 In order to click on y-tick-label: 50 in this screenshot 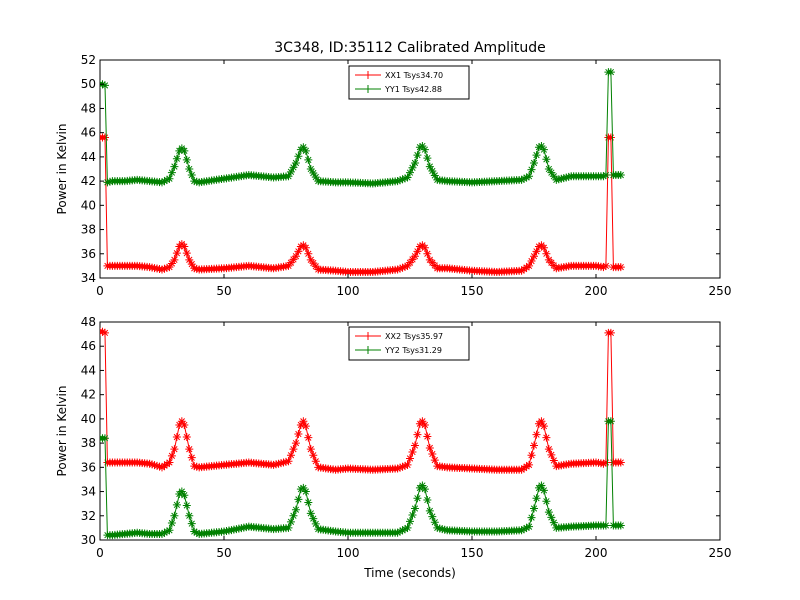, I will do `click(88, 84)`.